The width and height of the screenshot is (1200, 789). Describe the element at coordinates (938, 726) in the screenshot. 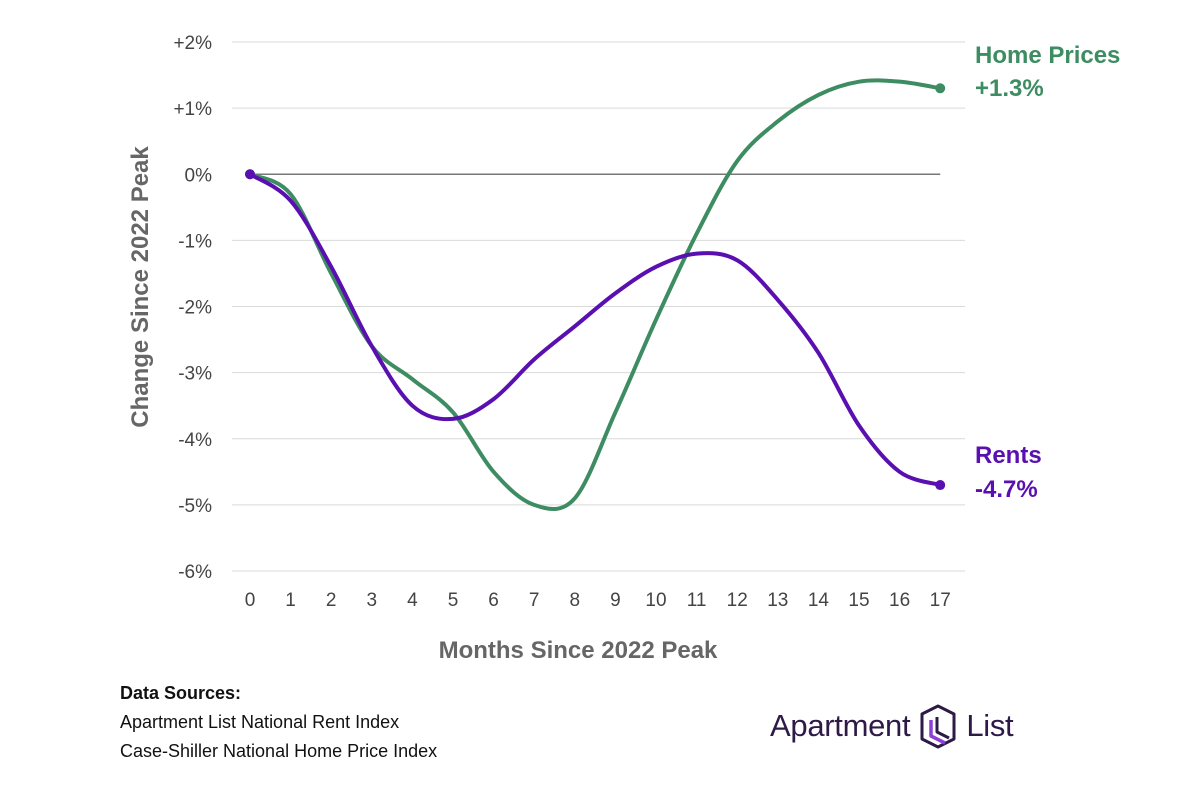

I see `building-icon` at that location.